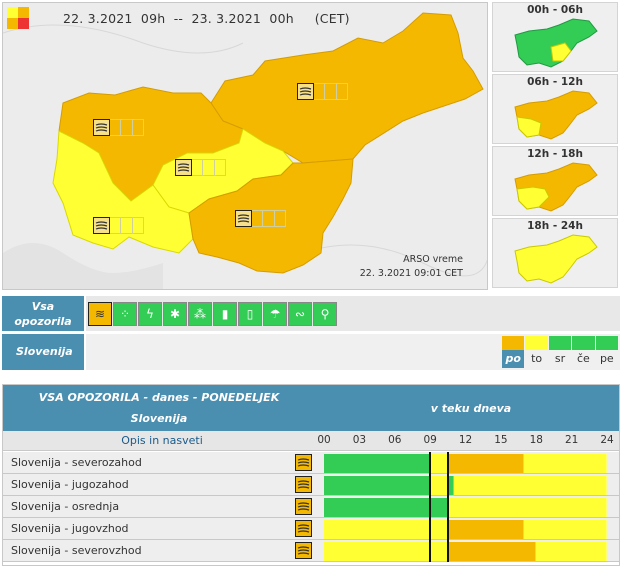 The height and width of the screenshot is (568, 624). What do you see at coordinates (311, 441) in the screenshot?
I see `table-subheader: Opis in nasveti 00 03 06 09 12 15 18 21 24` at bounding box center [311, 441].